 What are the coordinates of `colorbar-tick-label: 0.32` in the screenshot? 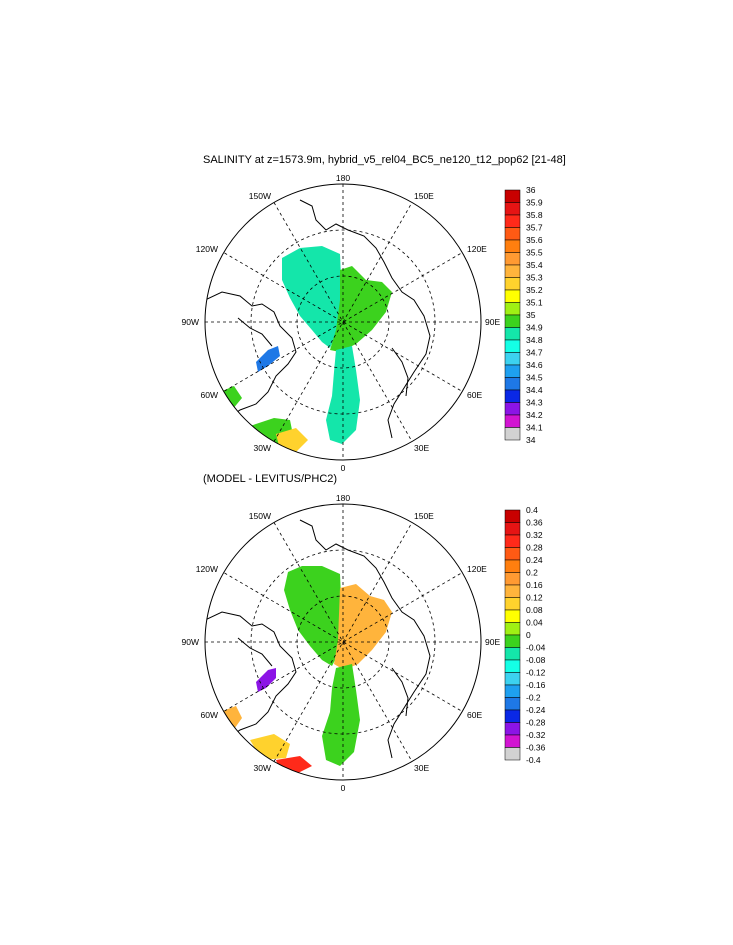 It's located at (534, 535).